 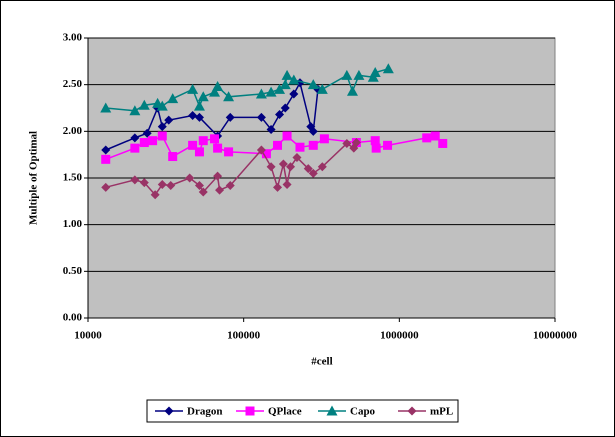 What do you see at coordinates (441, 412) in the screenshot?
I see `legend-label: mPL` at bounding box center [441, 412].